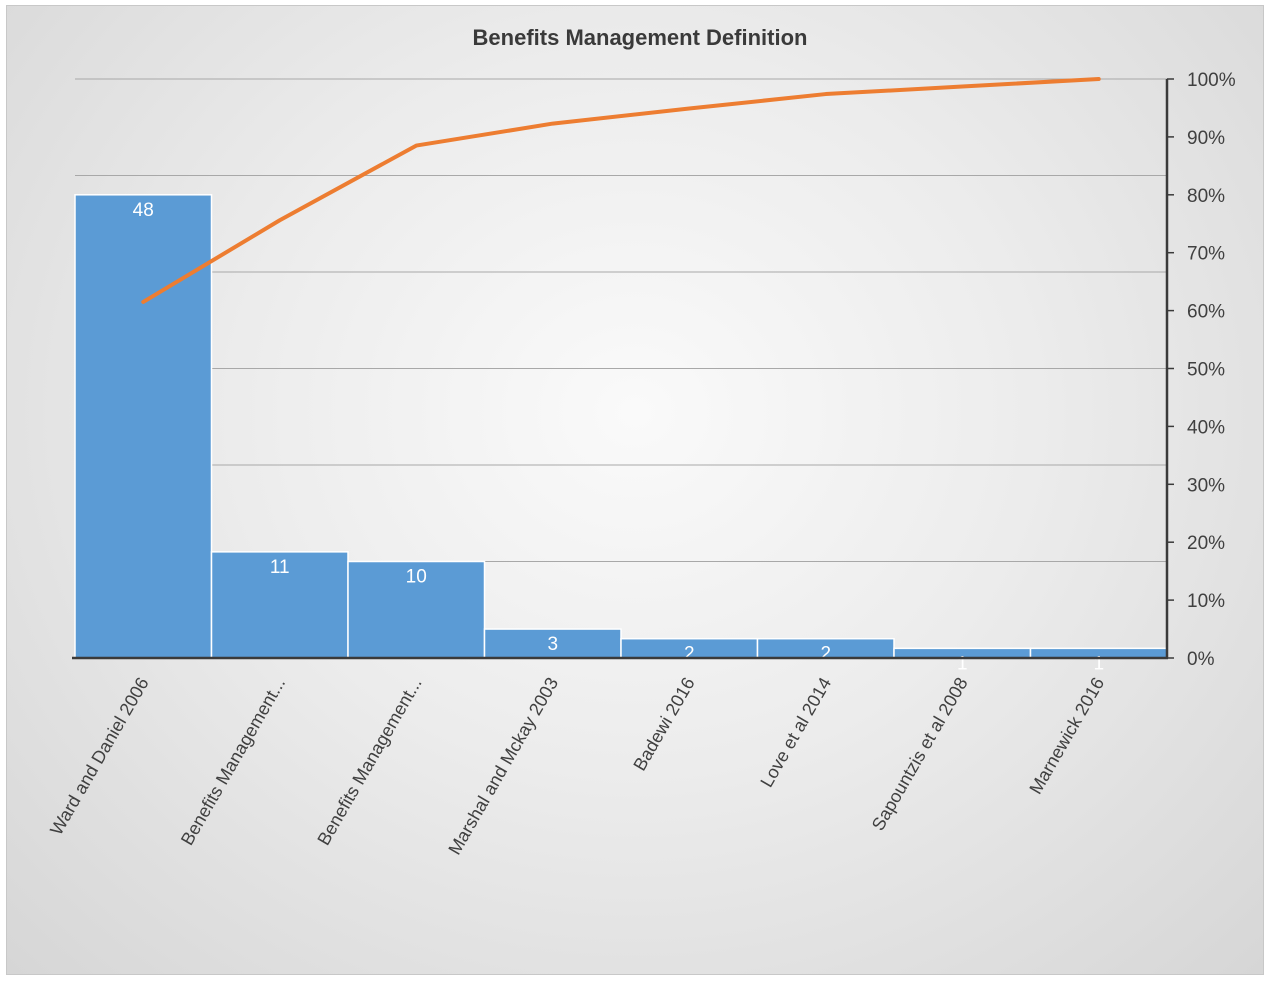 This screenshot has height=981, width=1271. I want to click on y2-tick-label: 30%, so click(1206, 485).